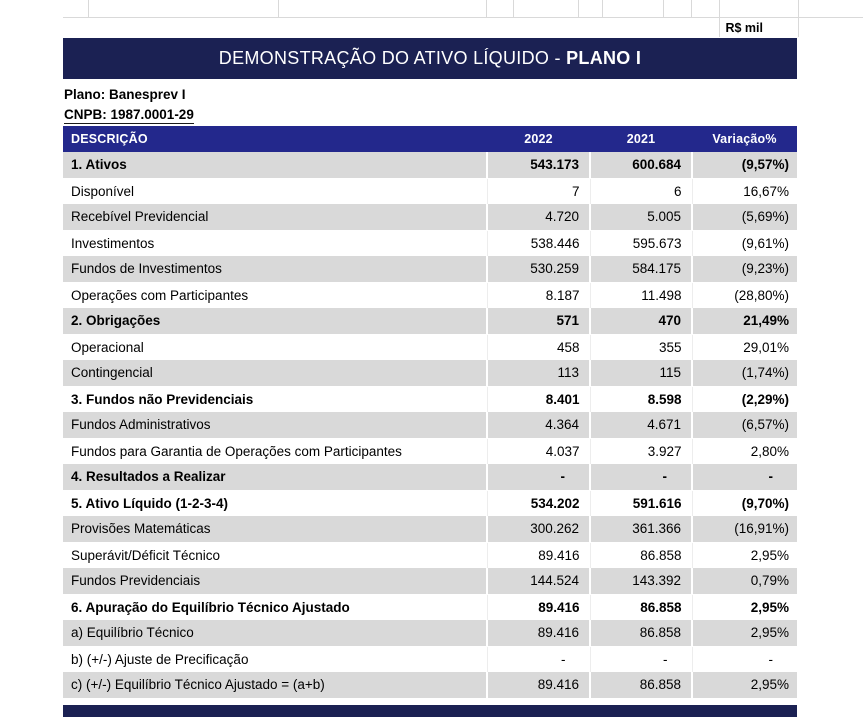 The height and width of the screenshot is (719, 863). Describe the element at coordinates (744, 165) in the screenshot. I see `variation-value: (9,57%)` at that location.